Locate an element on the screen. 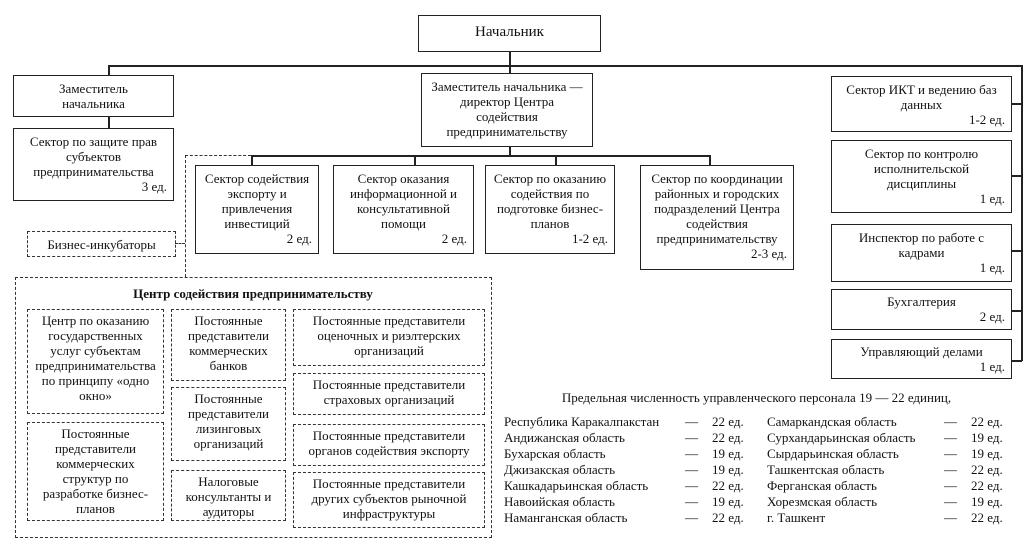 The height and width of the screenshot is (548, 1028). deputy-box: Заместитель начальника is located at coordinates (93, 96).